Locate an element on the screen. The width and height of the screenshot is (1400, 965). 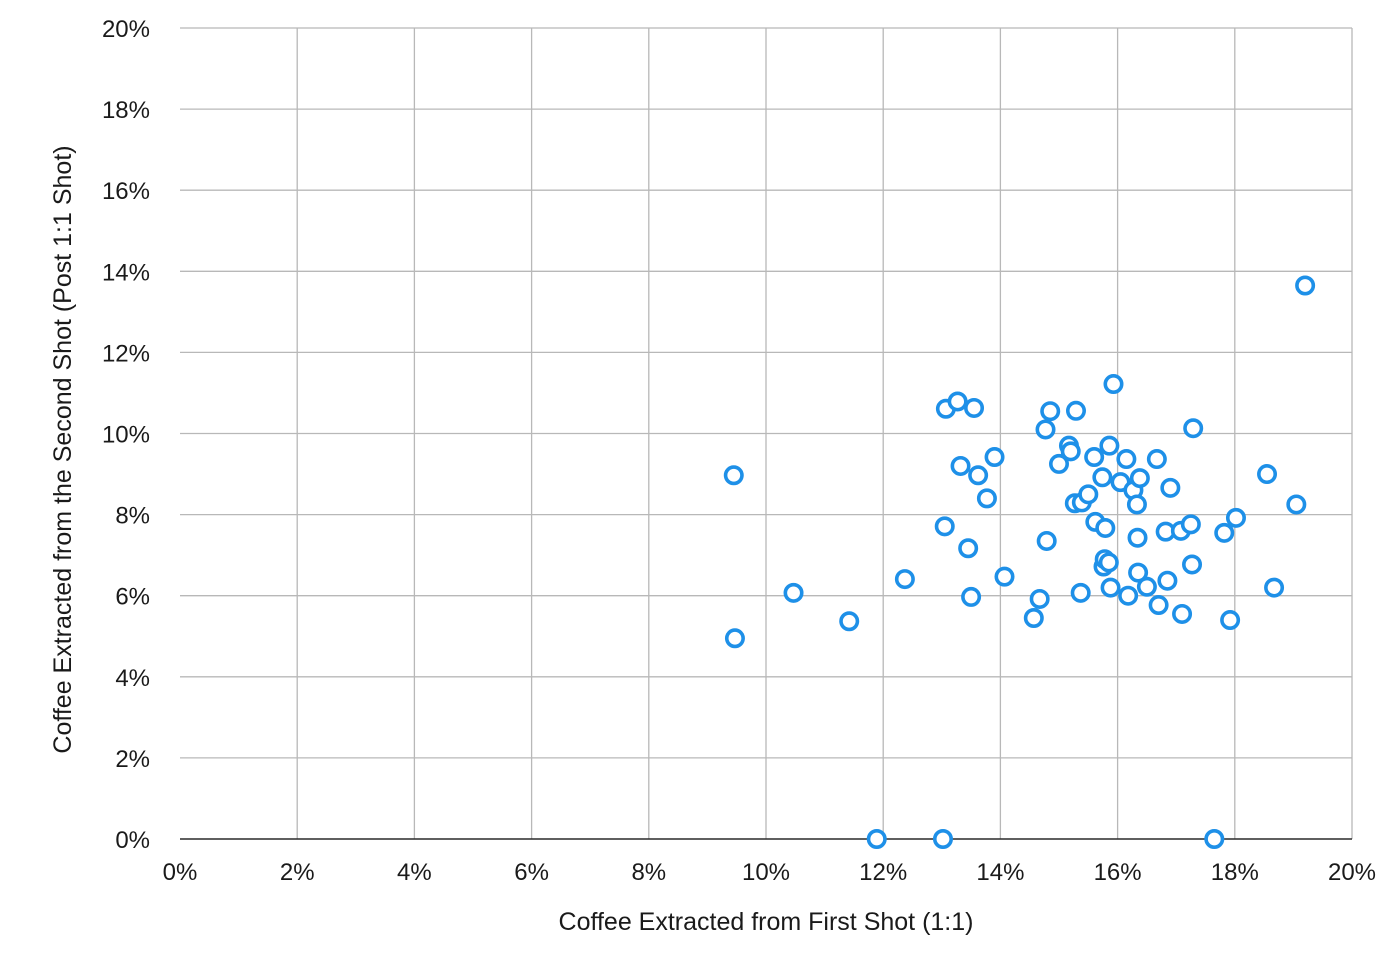
x-tick-label: 18% is located at coordinates (1235, 872).